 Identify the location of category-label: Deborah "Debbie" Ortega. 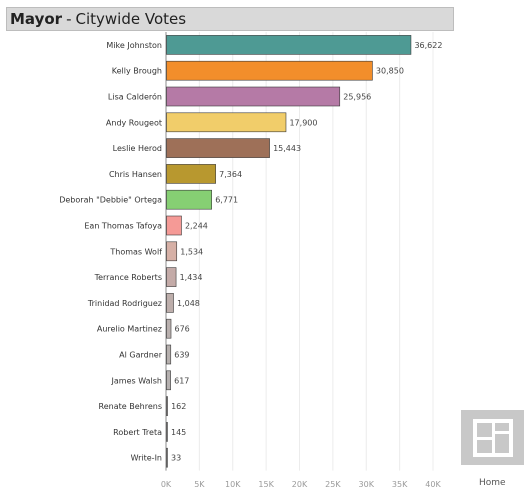
(110, 200).